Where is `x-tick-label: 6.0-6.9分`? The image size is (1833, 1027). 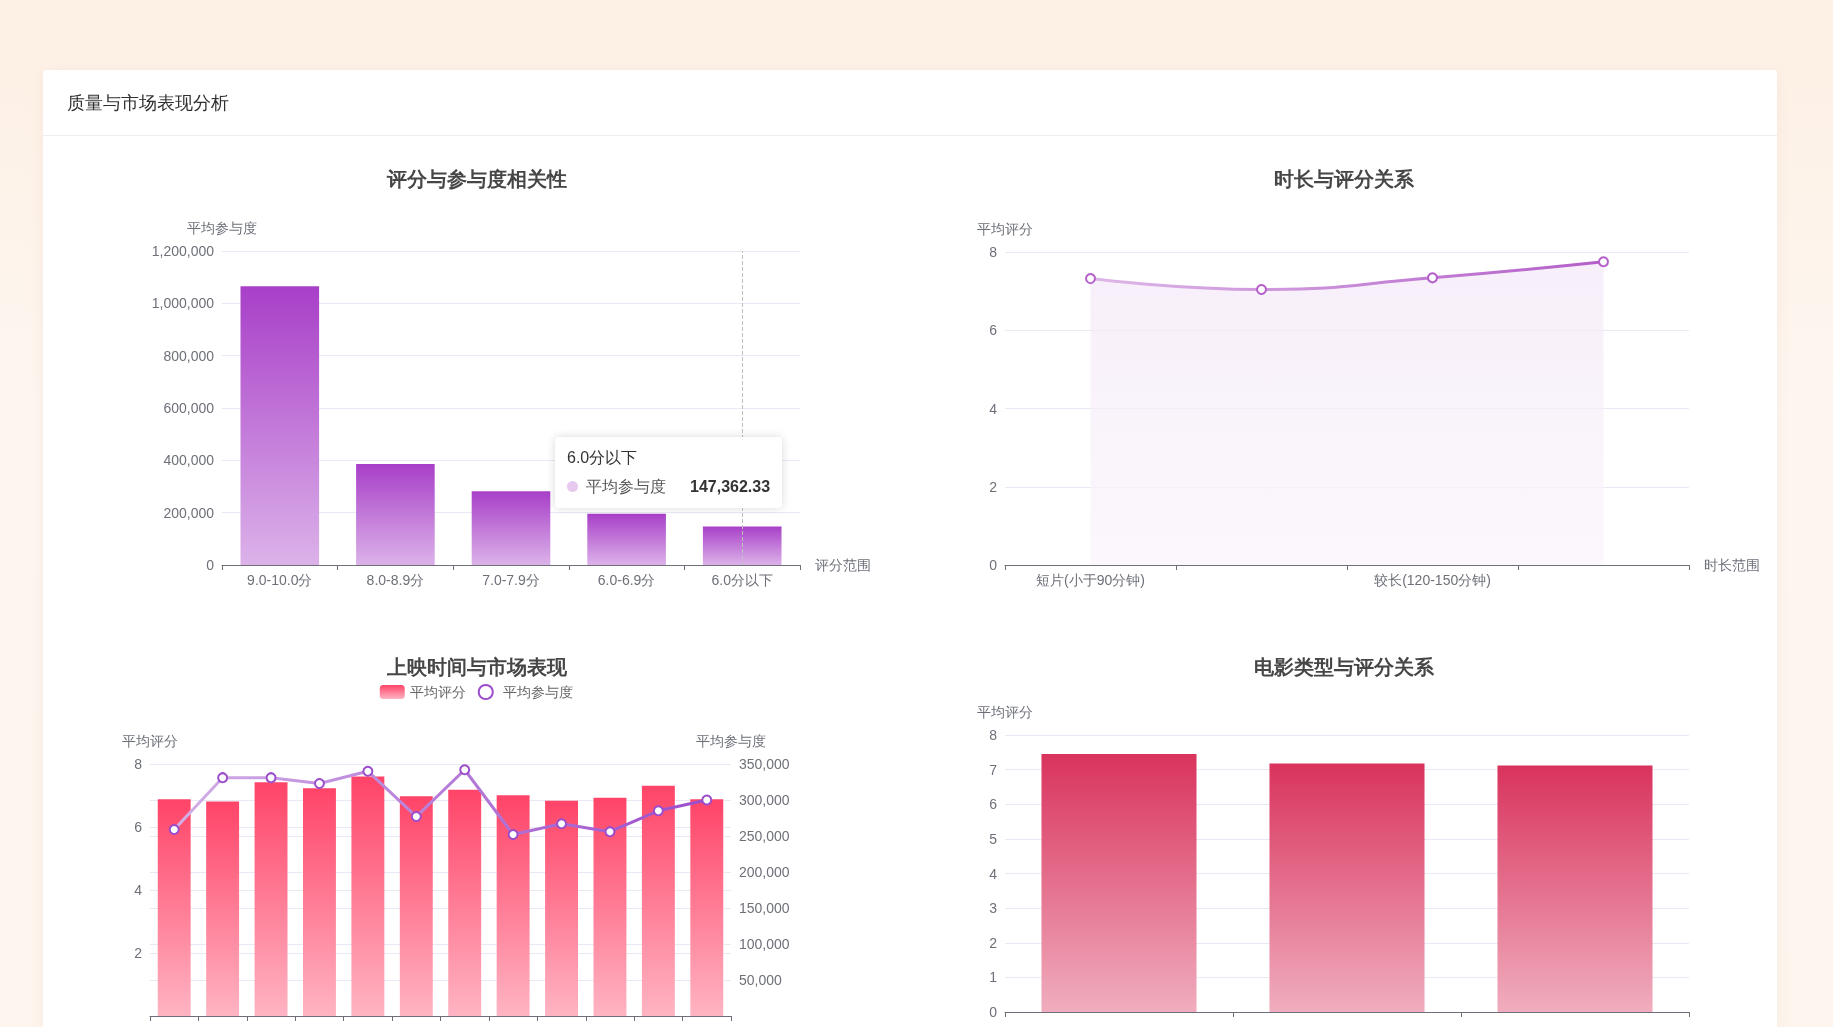 x-tick-label: 6.0-6.9分 is located at coordinates (626, 580).